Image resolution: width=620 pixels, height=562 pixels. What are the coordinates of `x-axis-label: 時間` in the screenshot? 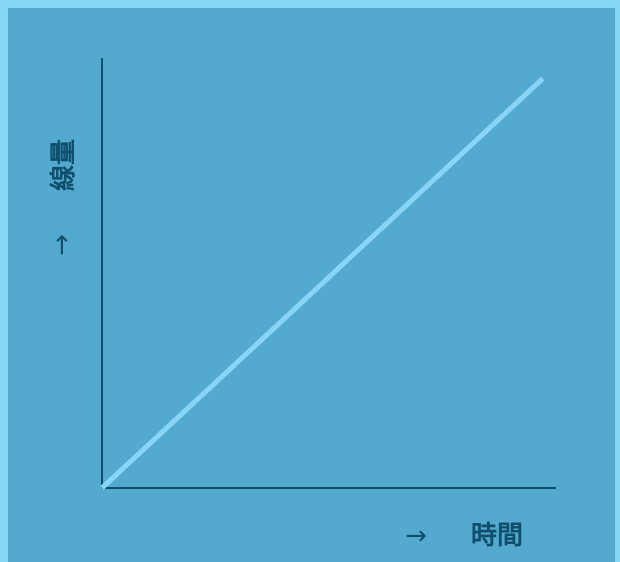 It's located at (497, 536).